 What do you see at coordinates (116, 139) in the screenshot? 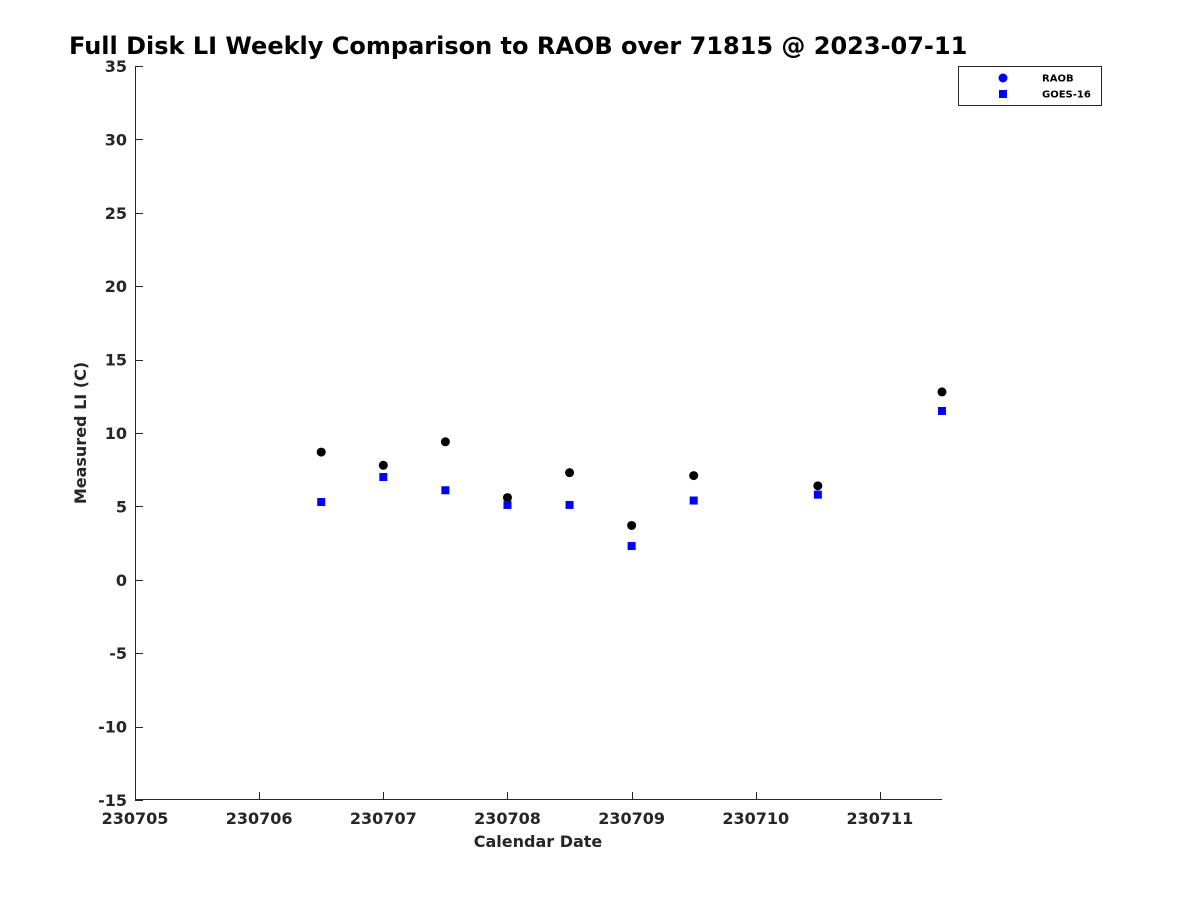
I see `y-tick-label: 30` at bounding box center [116, 139].